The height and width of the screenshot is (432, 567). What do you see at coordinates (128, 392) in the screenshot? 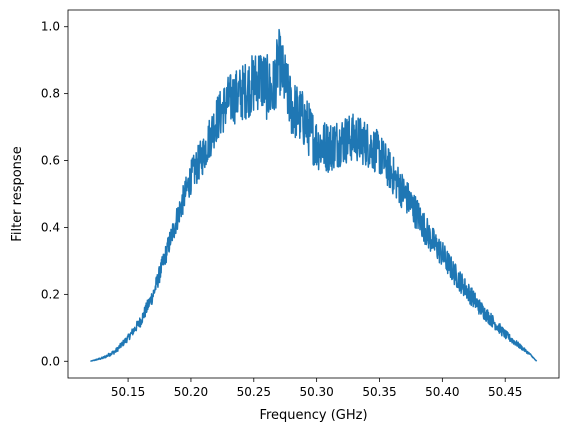
I see `x-tick-label: 50.15` at bounding box center [128, 392].